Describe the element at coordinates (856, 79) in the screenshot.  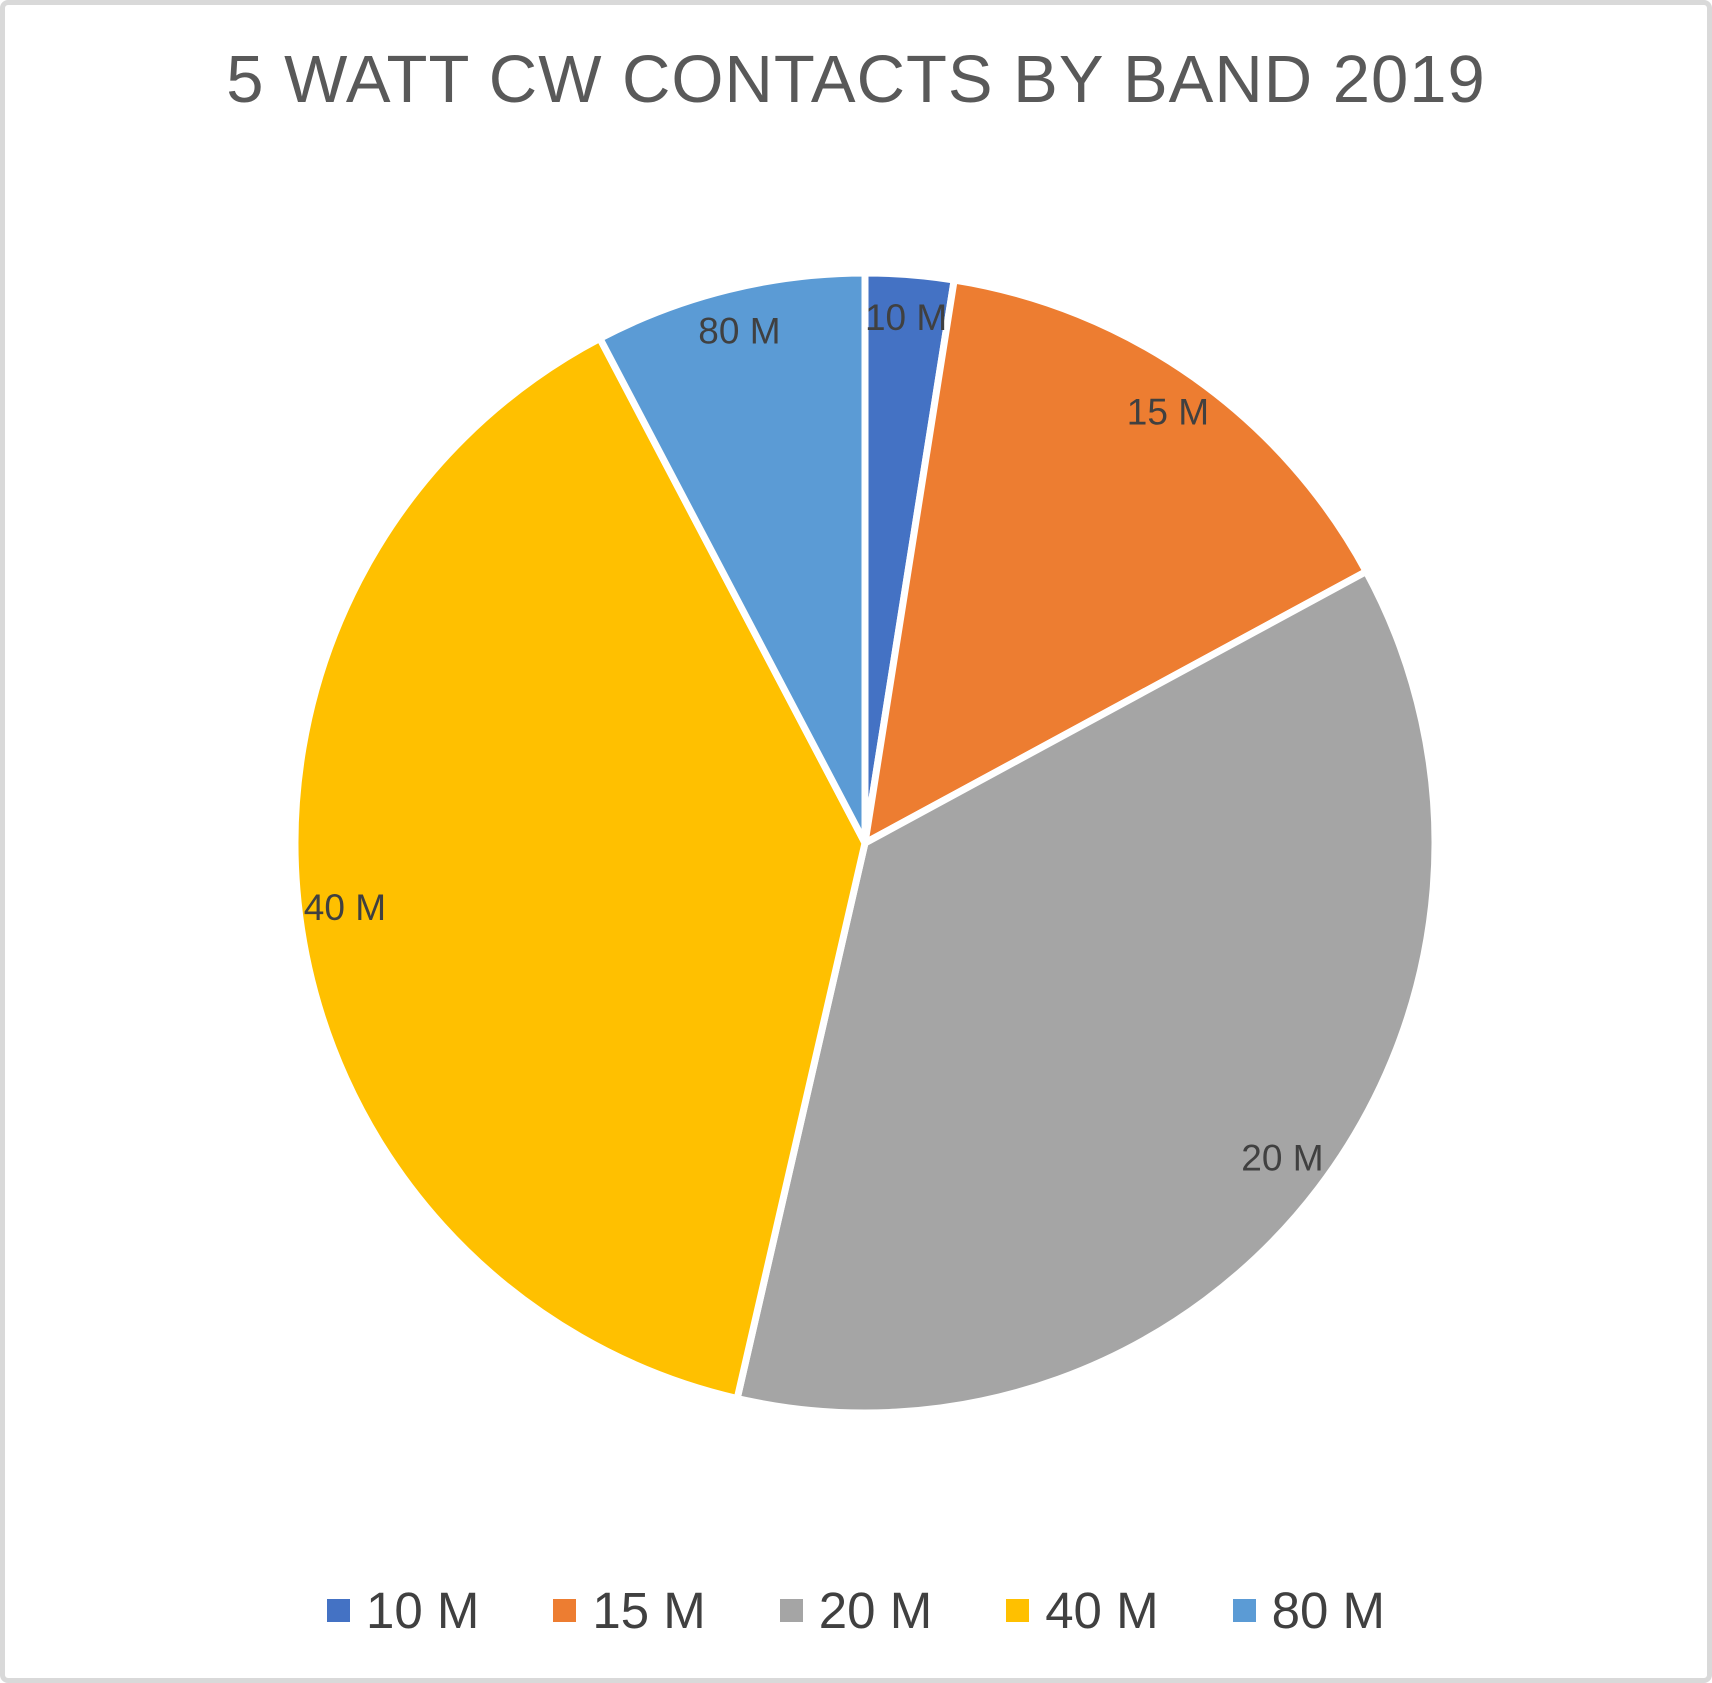
I see `chart-title: 5 WATT CW CONTACTS BY BAND 2019` at that location.